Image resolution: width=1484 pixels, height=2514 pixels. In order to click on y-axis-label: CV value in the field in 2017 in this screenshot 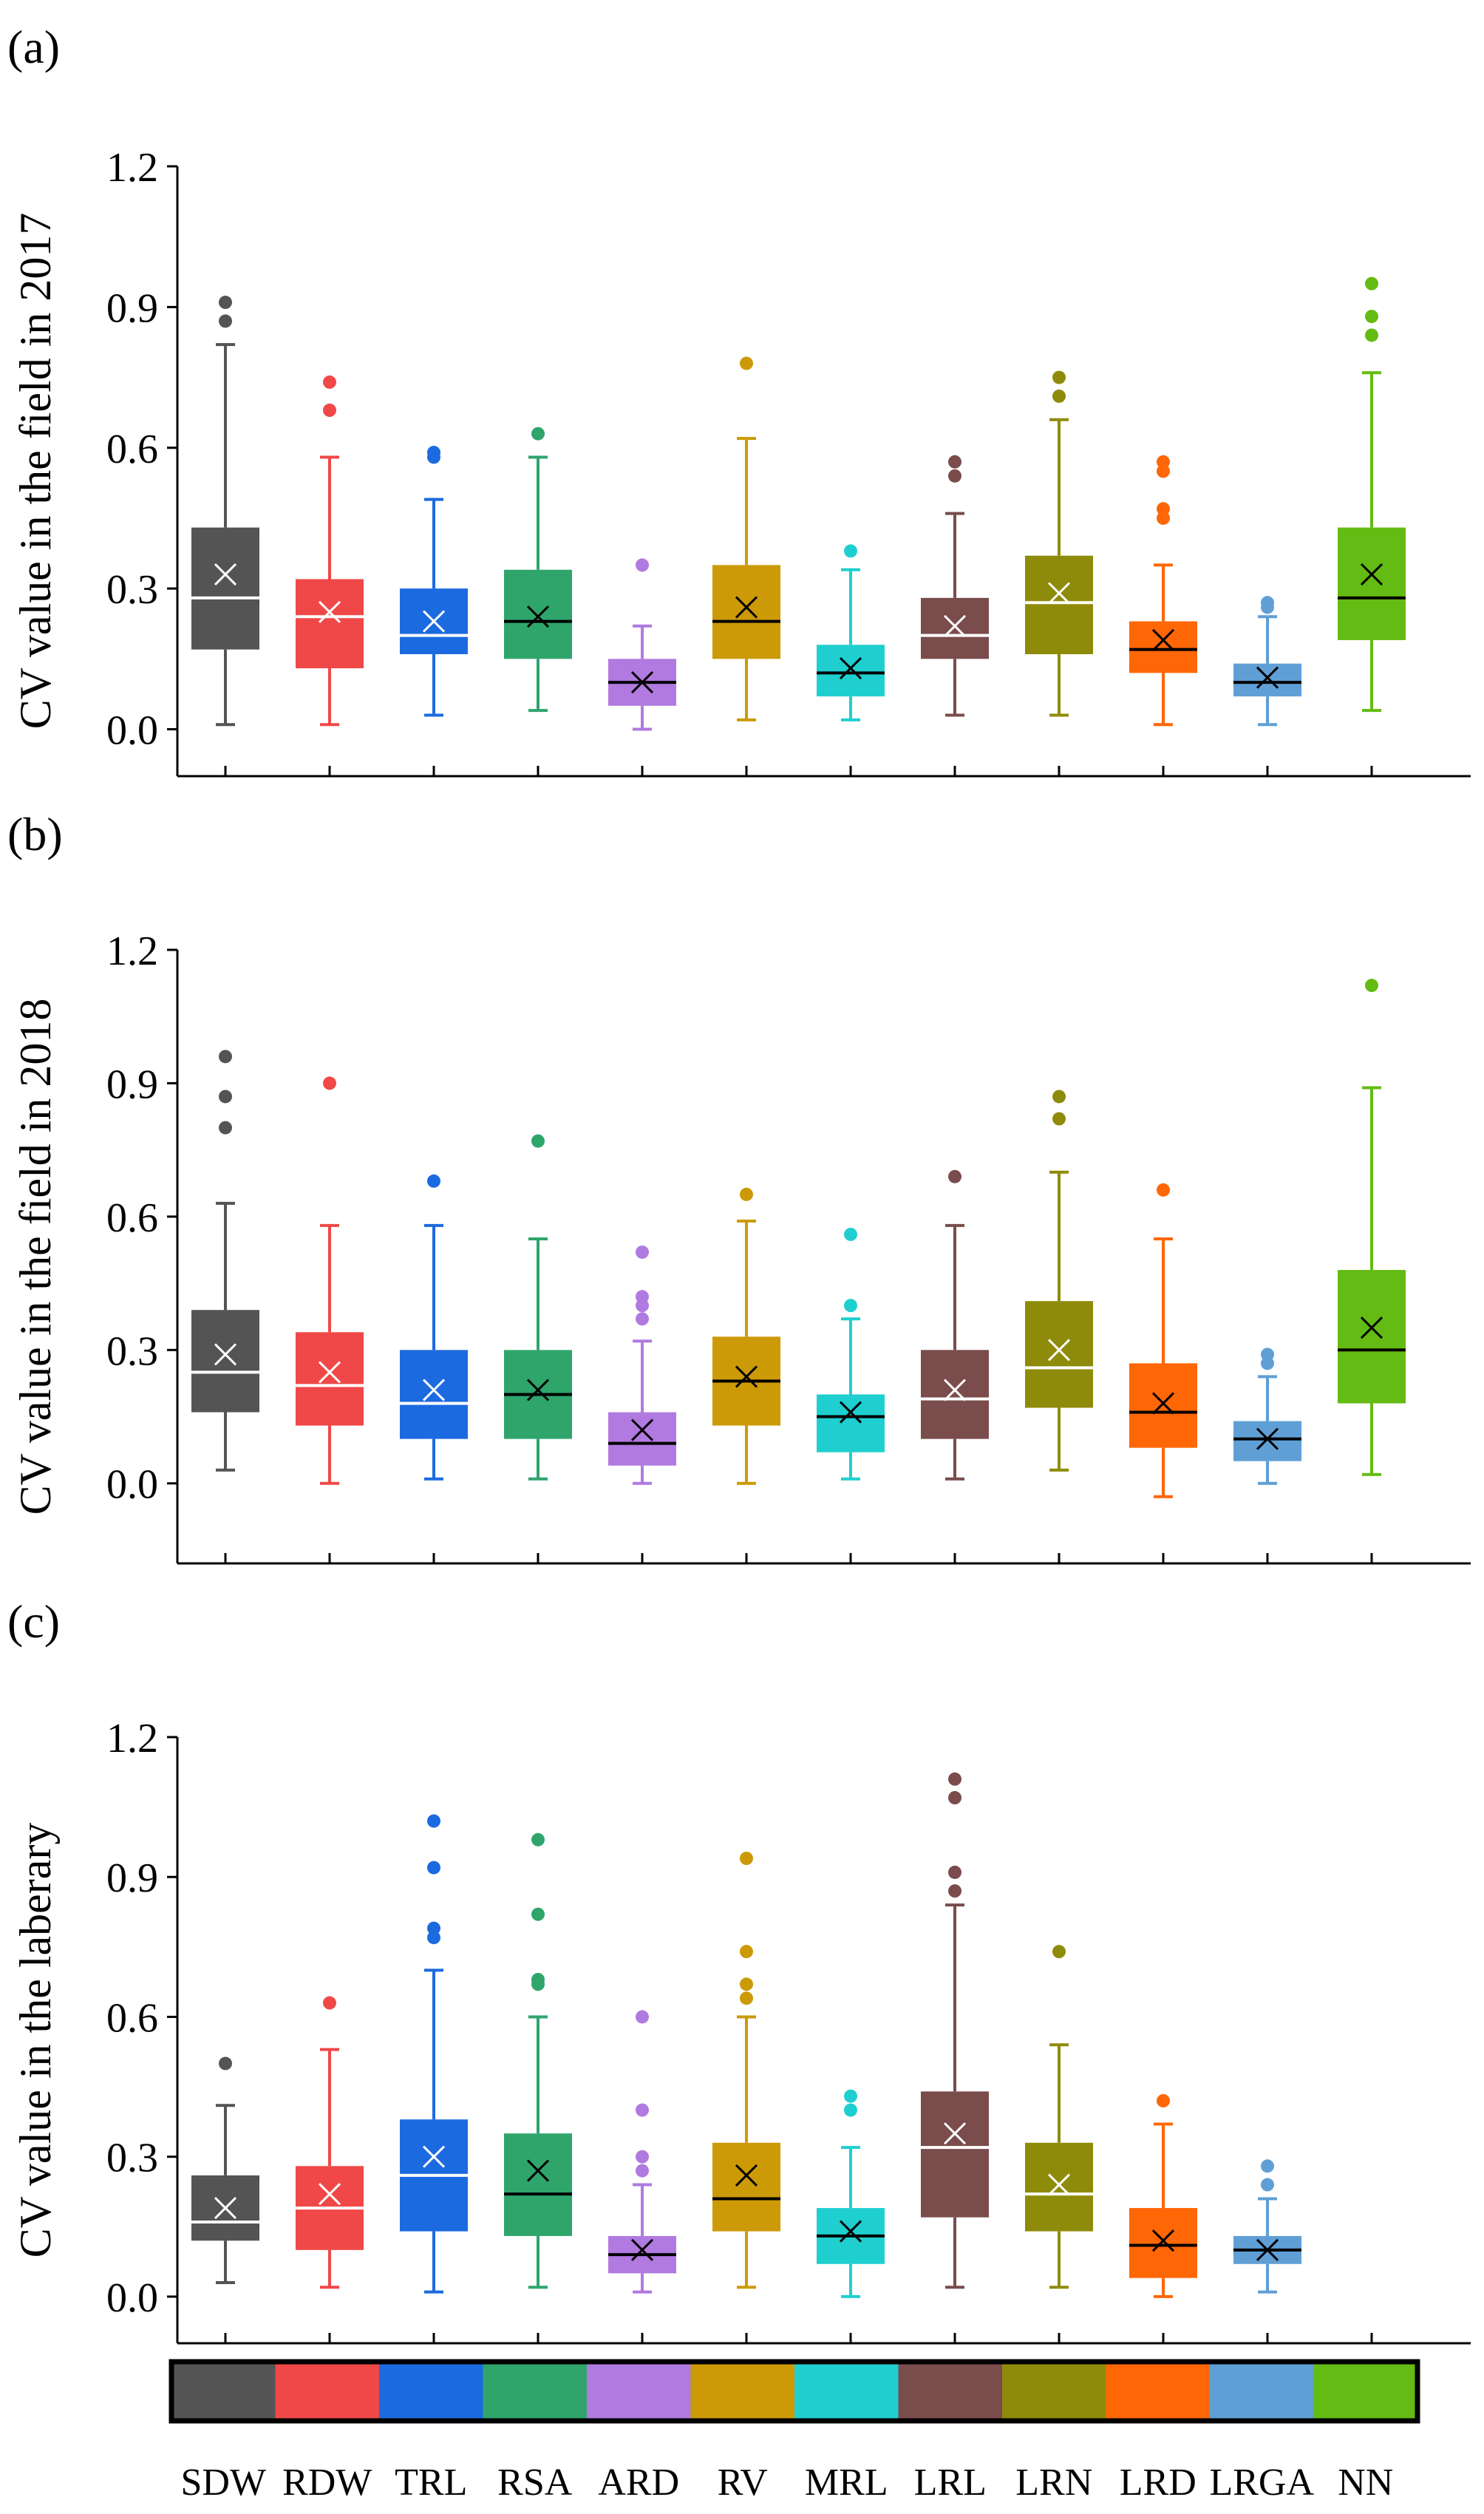, I will do `click(35, 471)`.